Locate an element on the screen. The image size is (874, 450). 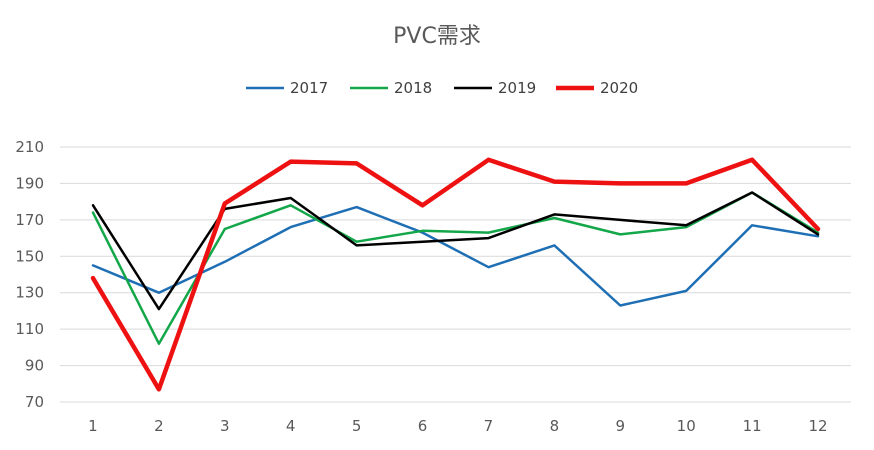
y-tick-label: 150 is located at coordinates (29, 256).